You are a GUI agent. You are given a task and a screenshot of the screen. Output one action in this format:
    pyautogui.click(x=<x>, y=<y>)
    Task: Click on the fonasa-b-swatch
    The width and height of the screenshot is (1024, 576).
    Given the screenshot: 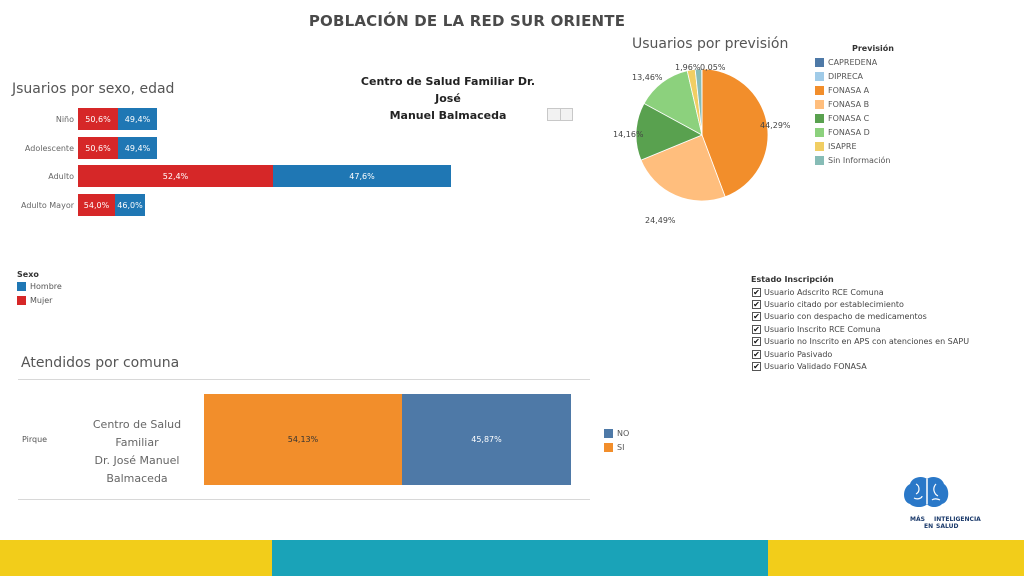 What is the action you would take?
    pyautogui.click(x=819, y=104)
    